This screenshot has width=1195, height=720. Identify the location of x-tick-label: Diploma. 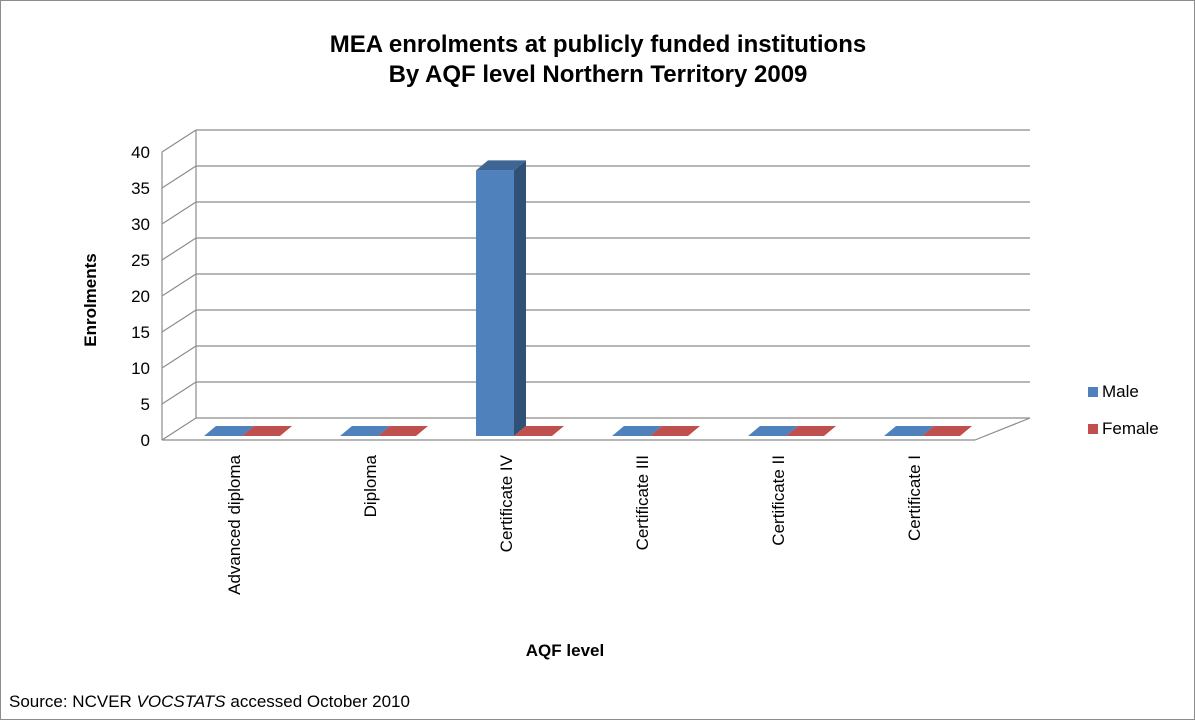
(370, 485).